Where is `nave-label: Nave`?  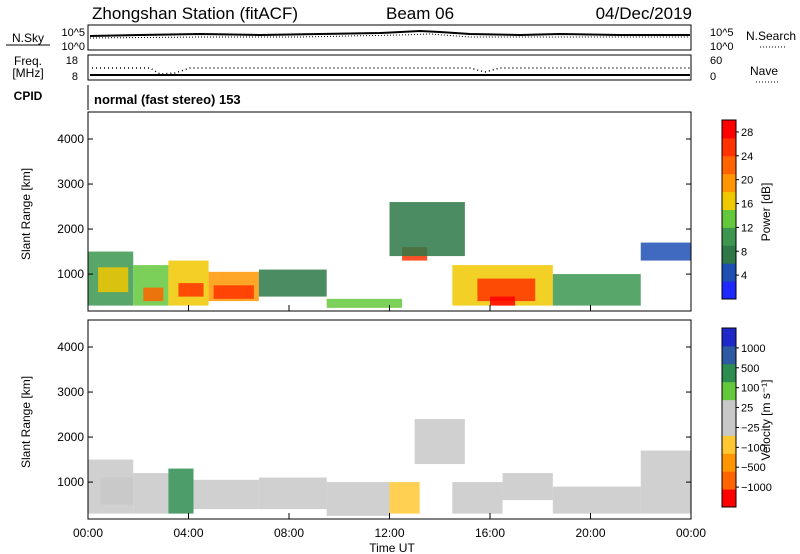 nave-label: Nave is located at coordinates (764, 71).